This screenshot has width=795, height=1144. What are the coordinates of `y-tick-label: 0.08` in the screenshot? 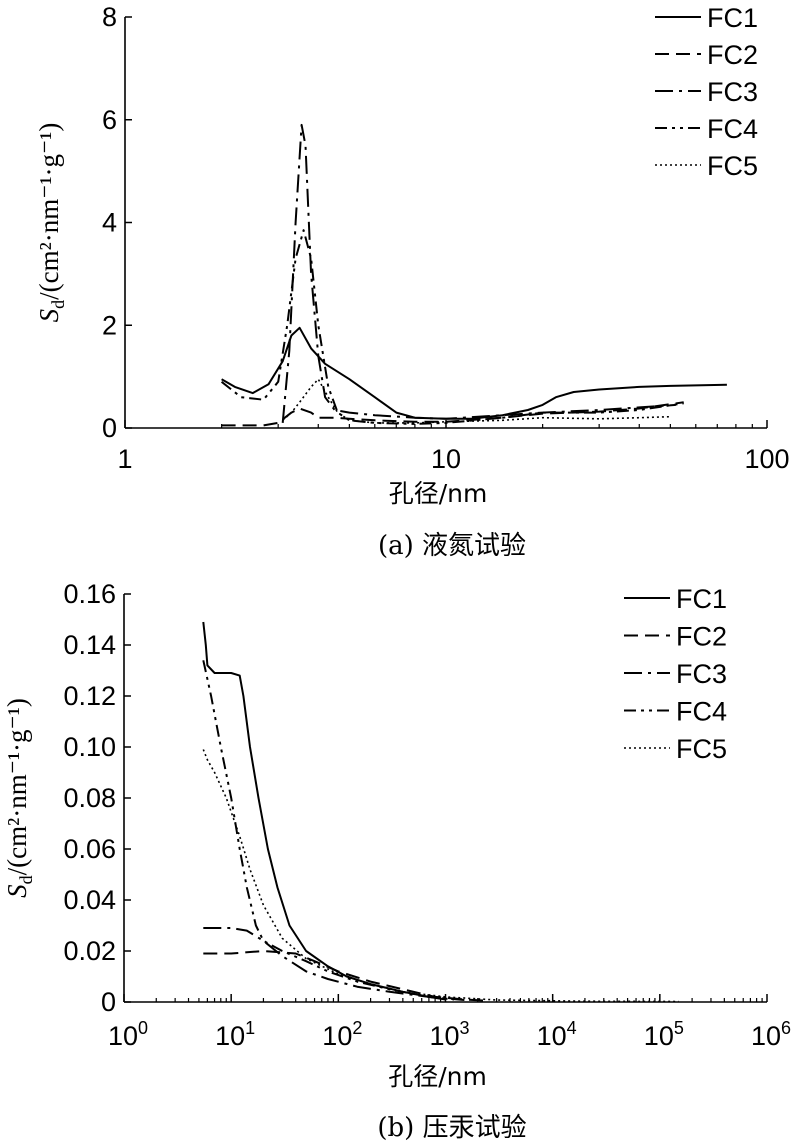 It's located at (89, 798).